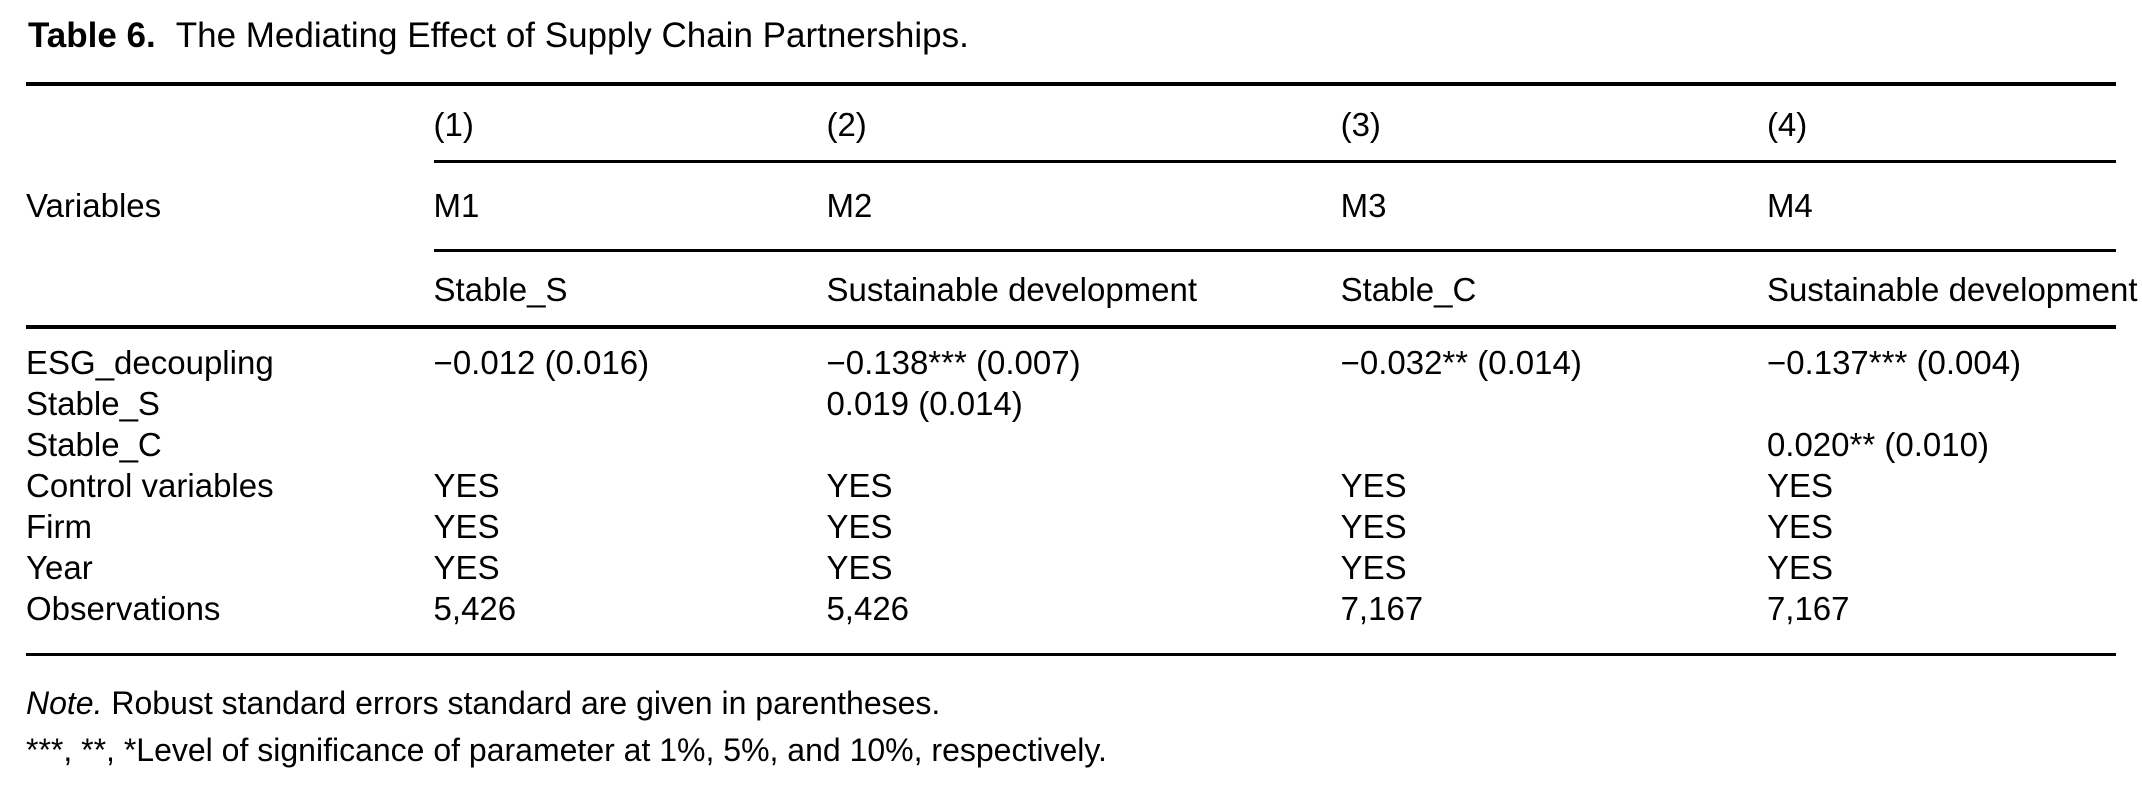 This screenshot has width=2142, height=798. Describe the element at coordinates (1952, 289) in the screenshot. I see `col-header-dv-4: Sustainable development` at that location.